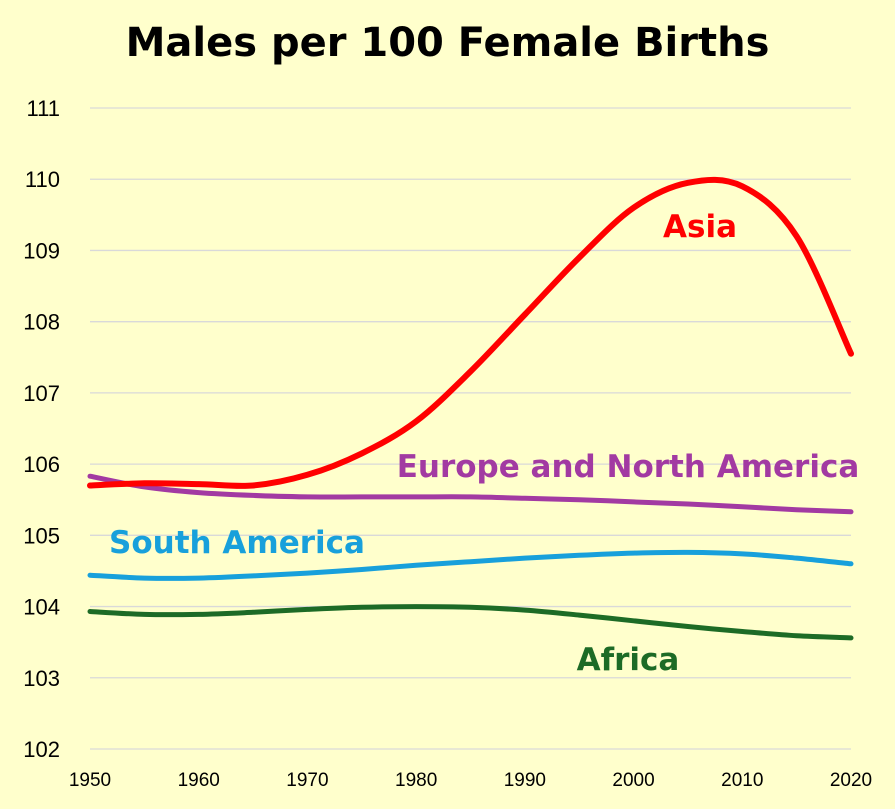 This screenshot has width=895, height=809. What do you see at coordinates (447, 43) in the screenshot?
I see `chart-title: Males per 100 Female Births` at bounding box center [447, 43].